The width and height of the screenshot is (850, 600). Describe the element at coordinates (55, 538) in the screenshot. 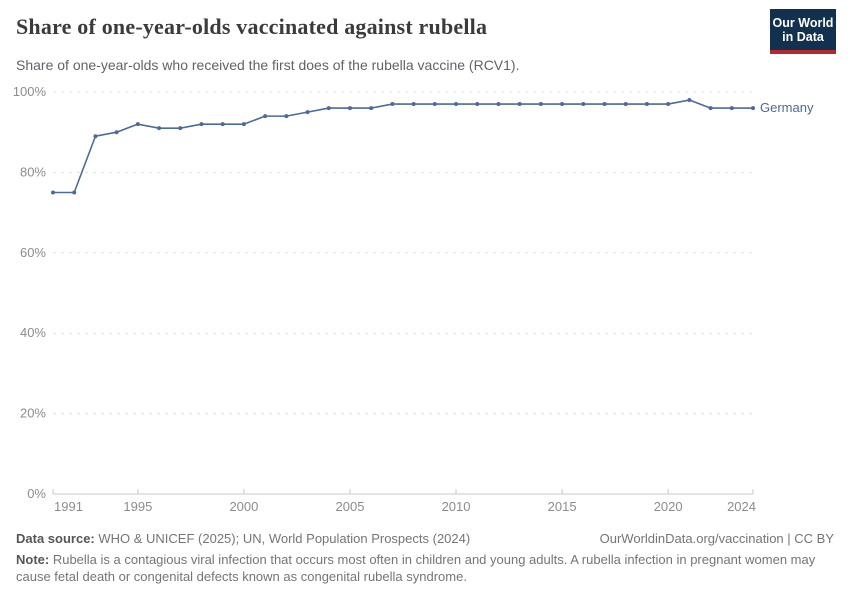

I see `data-source-label: Data source:` at that location.